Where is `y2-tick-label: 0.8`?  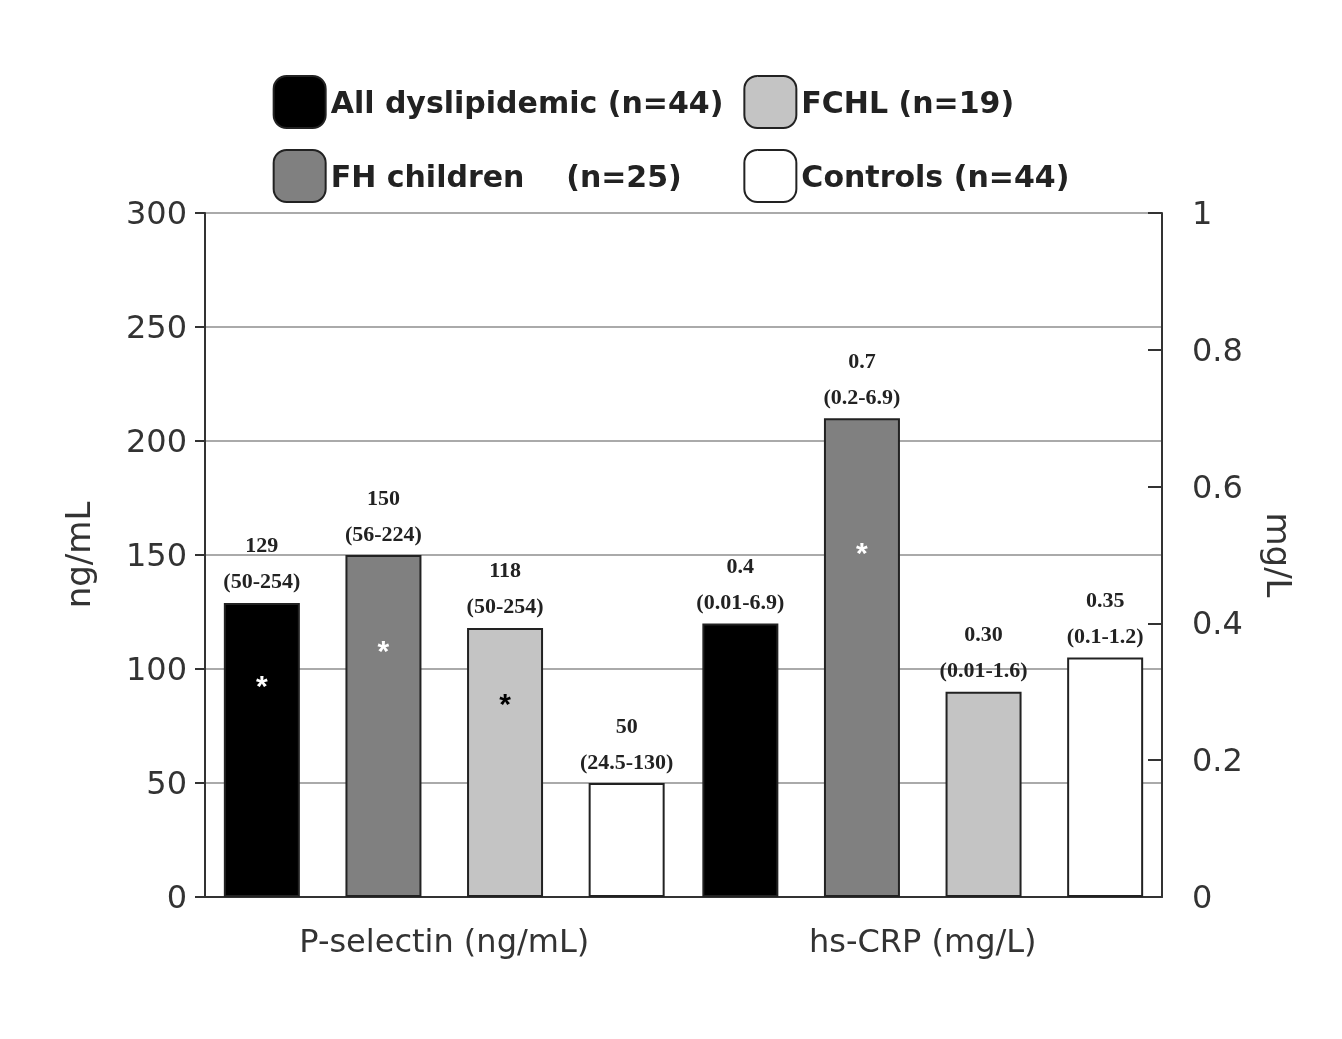
y2-tick-label: 0.8 is located at coordinates (1217, 349).